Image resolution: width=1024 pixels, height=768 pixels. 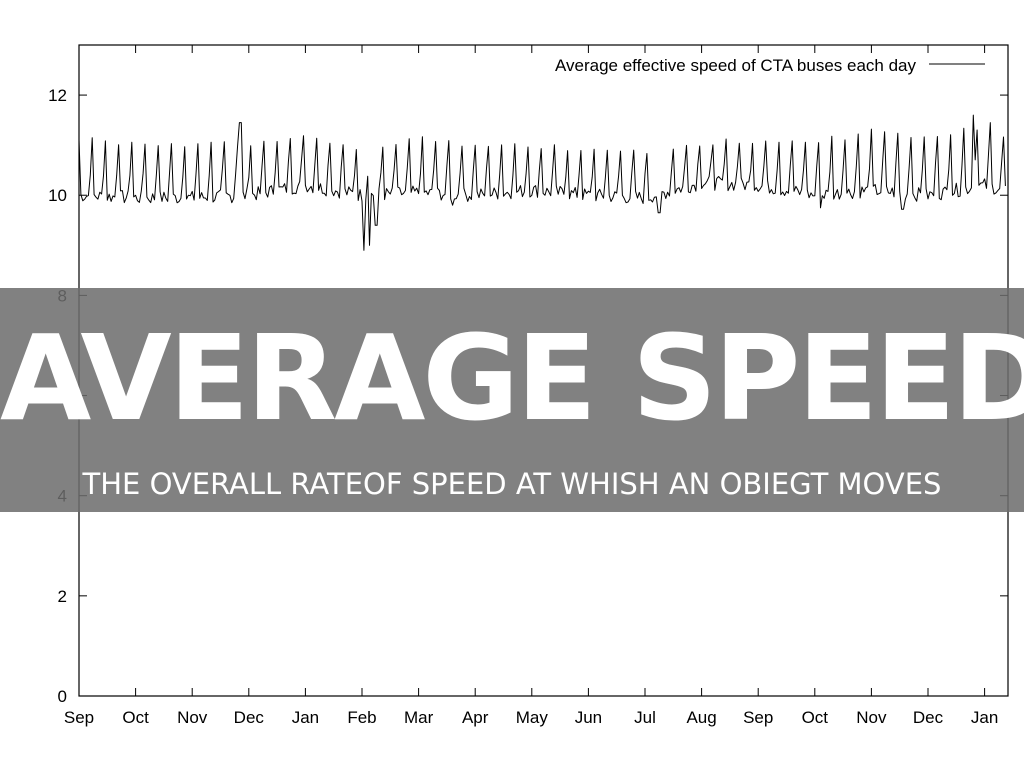 I want to click on x-tick-label: Jul, so click(x=645, y=717).